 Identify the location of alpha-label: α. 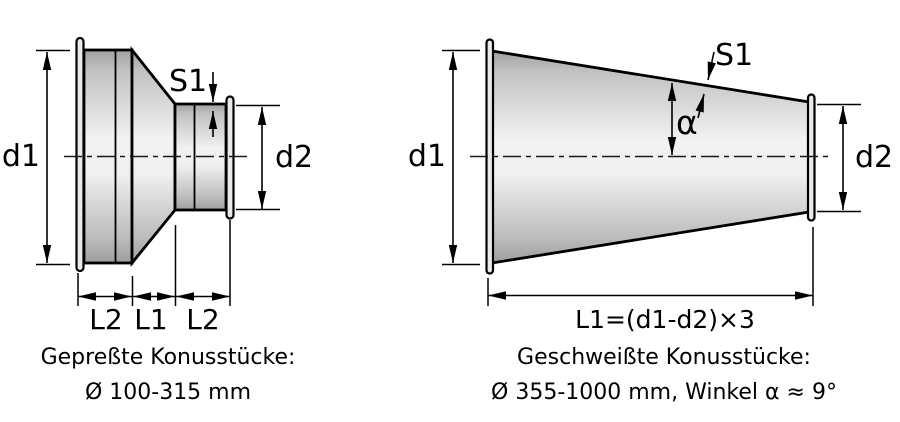
(687, 122).